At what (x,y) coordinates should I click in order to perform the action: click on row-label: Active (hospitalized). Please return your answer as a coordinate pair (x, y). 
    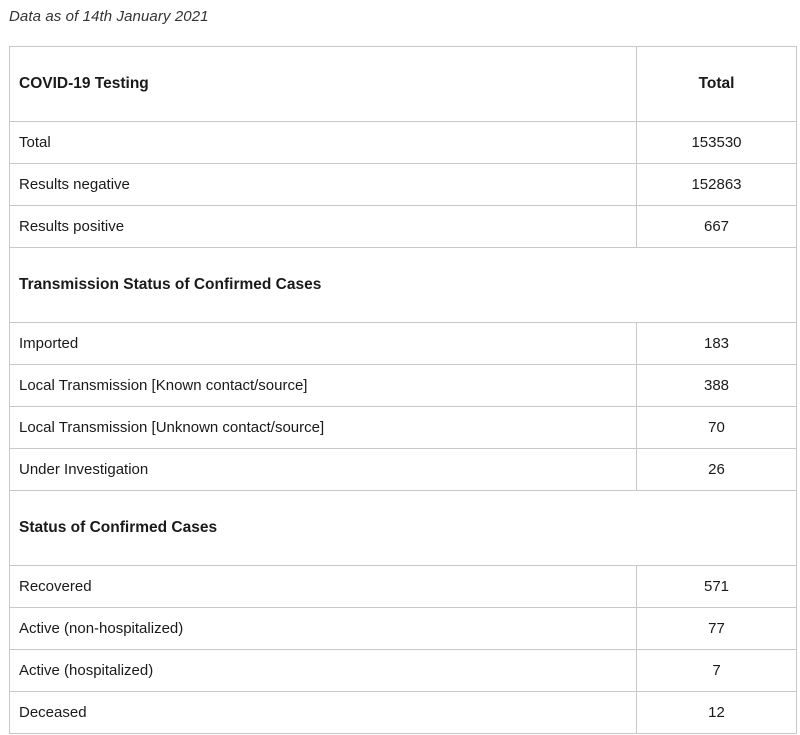
    Looking at the image, I should click on (323, 670).